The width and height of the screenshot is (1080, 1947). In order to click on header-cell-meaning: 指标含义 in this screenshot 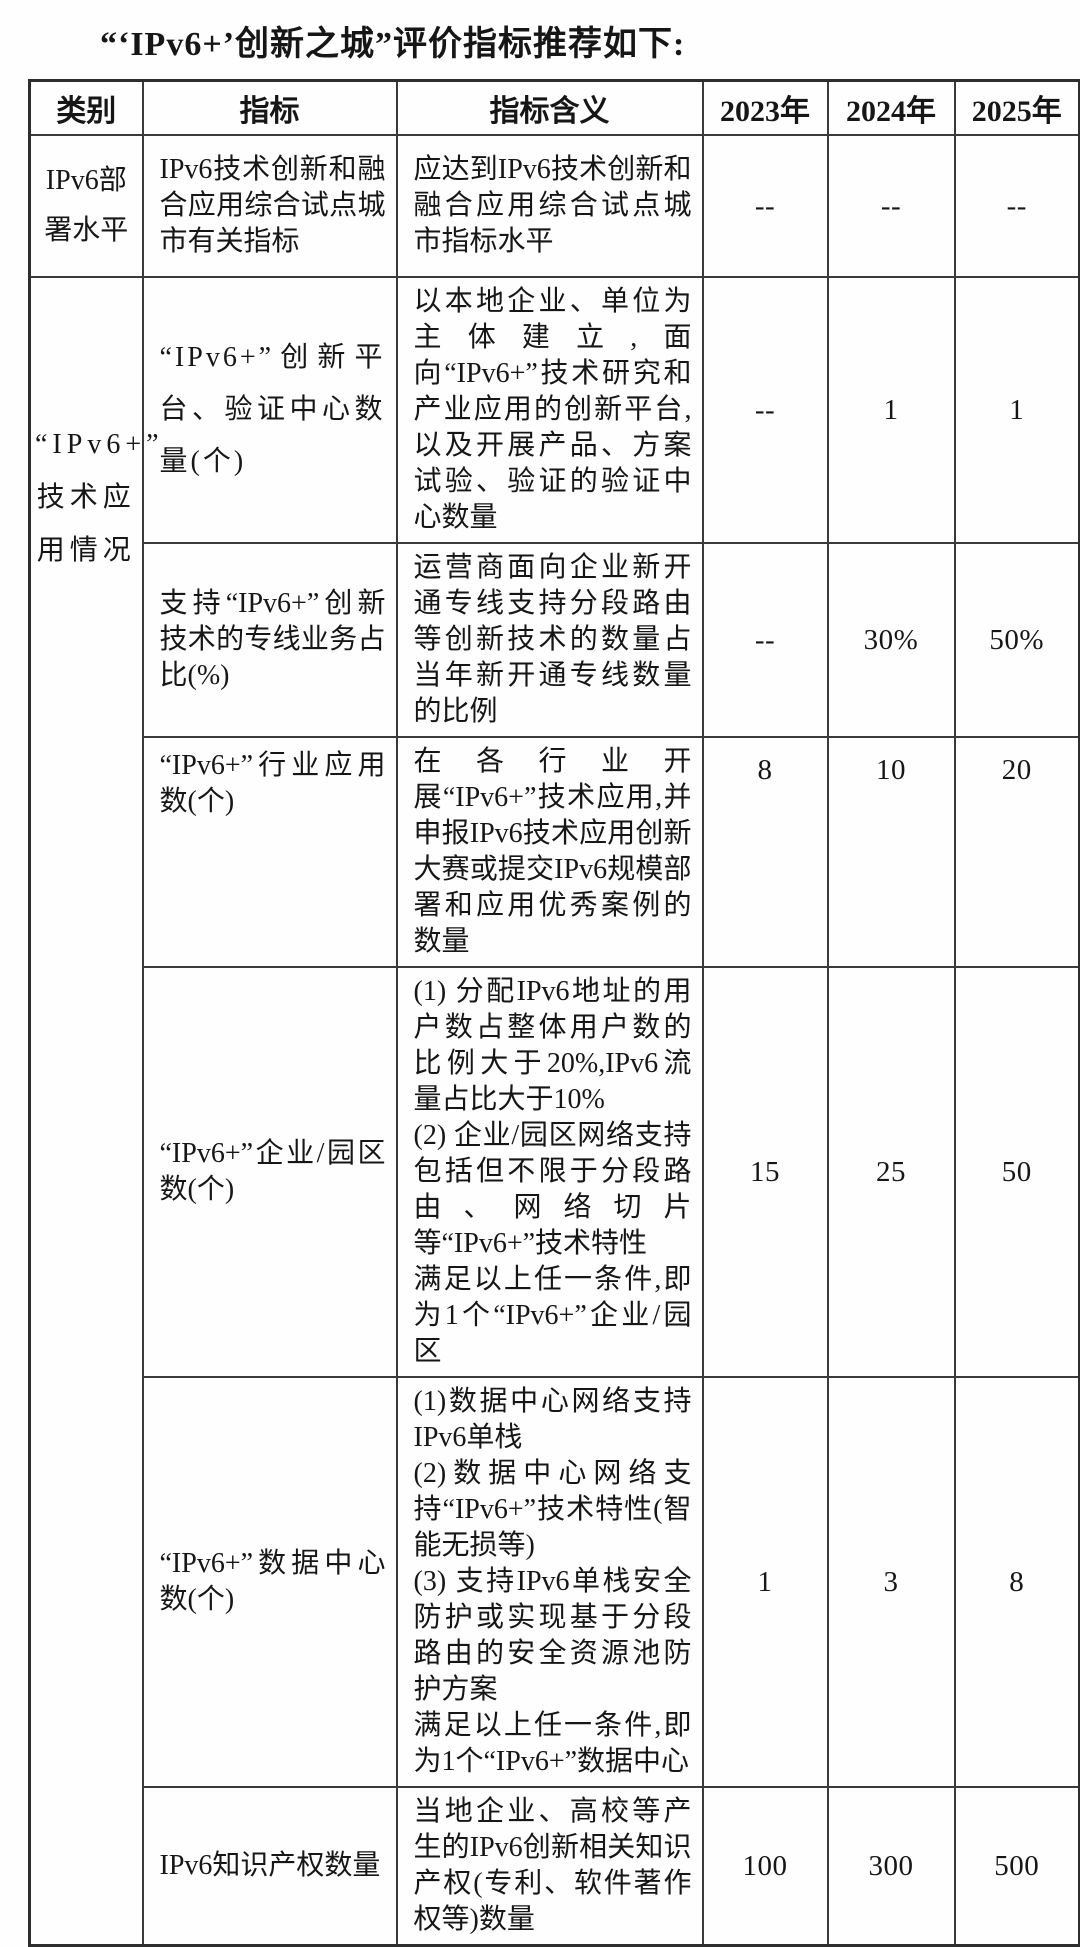, I will do `click(549, 107)`.